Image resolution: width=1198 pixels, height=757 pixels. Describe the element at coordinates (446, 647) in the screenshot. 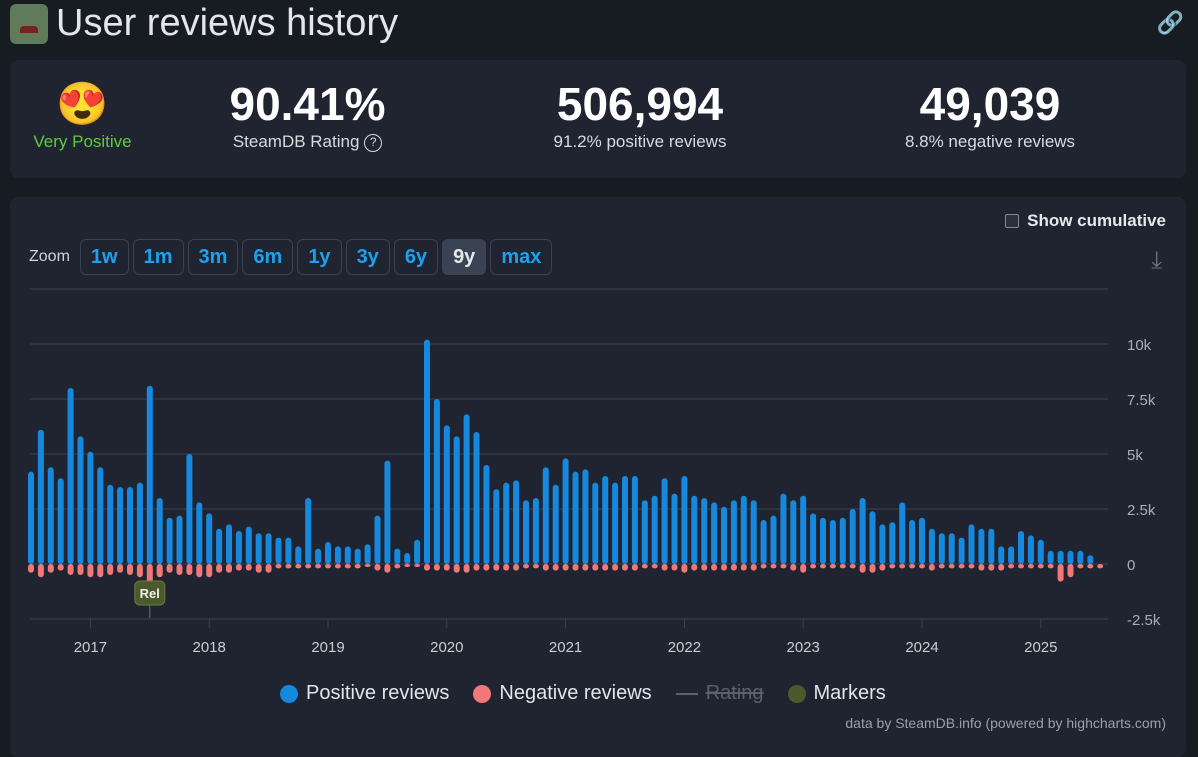

I see `x-tick-label: 2020` at that location.